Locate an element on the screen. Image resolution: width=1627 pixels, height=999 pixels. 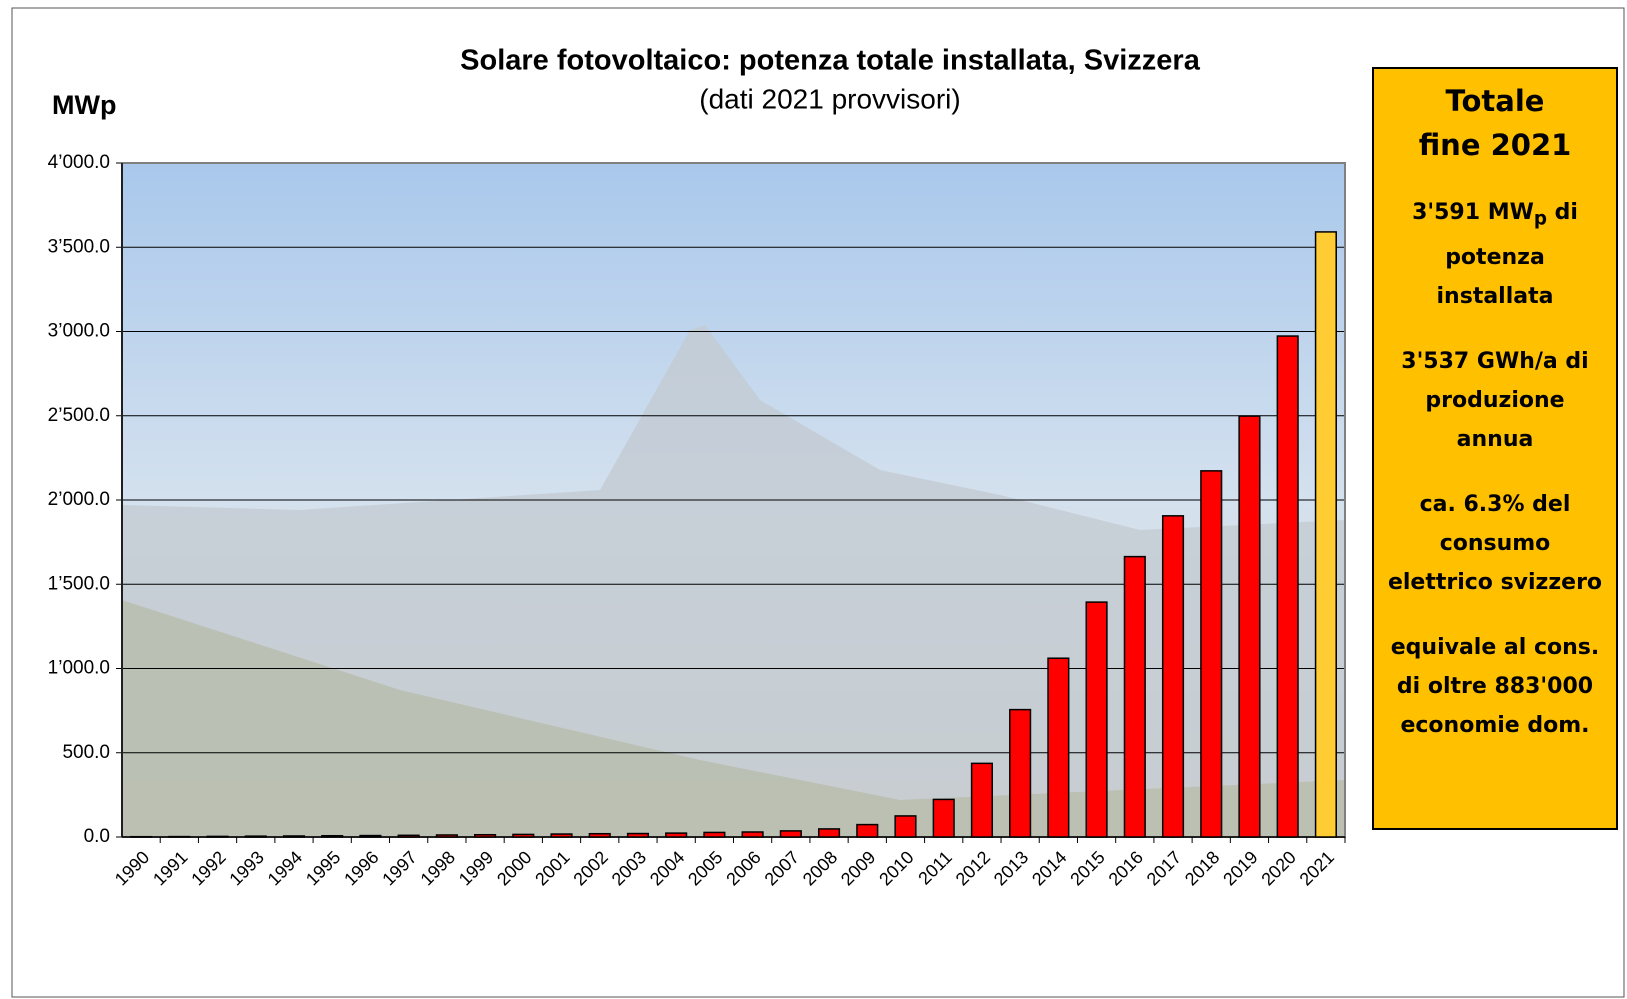
x-tick-label: 2015 is located at coordinates (1087, 868).